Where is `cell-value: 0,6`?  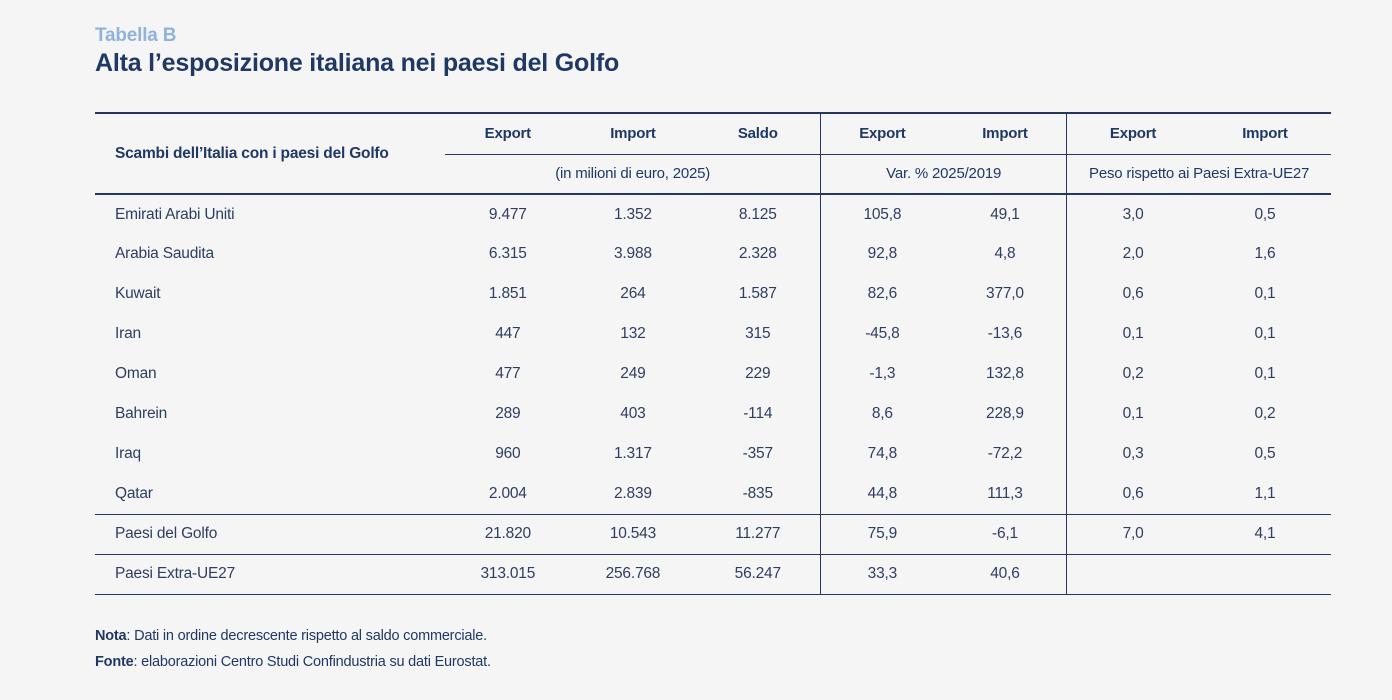 cell-value: 0,6 is located at coordinates (1132, 294).